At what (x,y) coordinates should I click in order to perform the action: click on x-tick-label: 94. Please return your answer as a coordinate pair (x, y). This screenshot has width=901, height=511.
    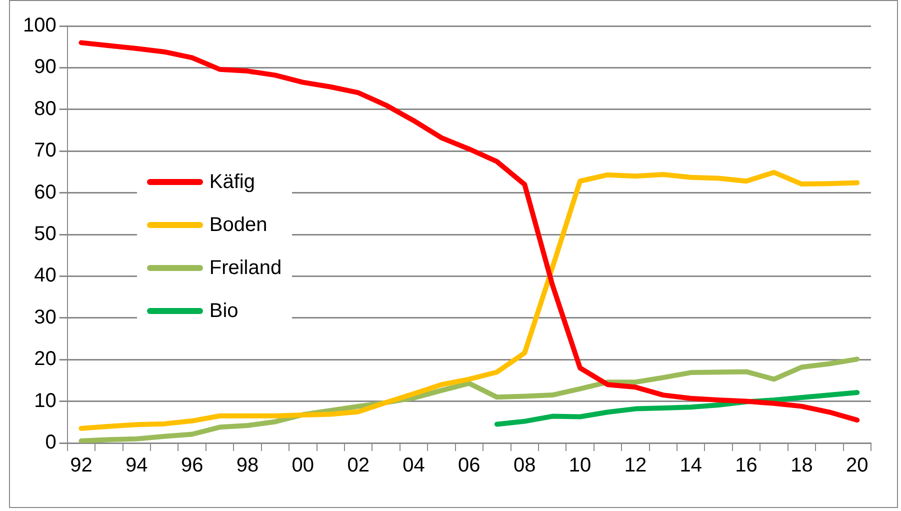
    Looking at the image, I should click on (137, 465).